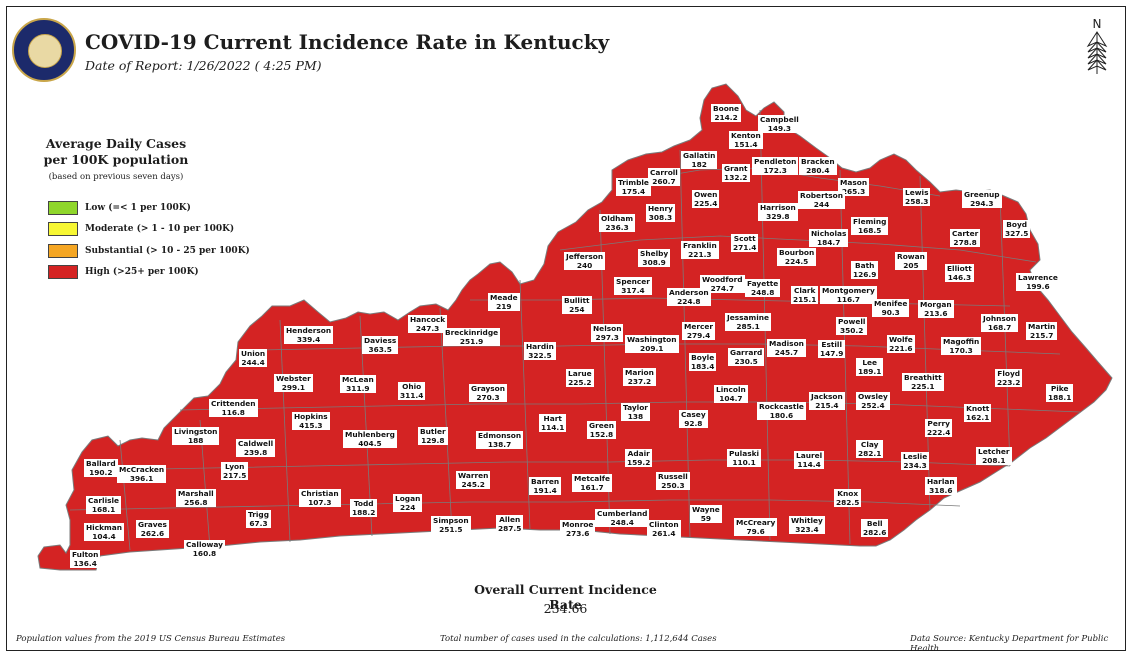 The image size is (1134, 659). What do you see at coordinates (553, 427) in the screenshot?
I see `county-rate-value: 114.1` at bounding box center [553, 427].